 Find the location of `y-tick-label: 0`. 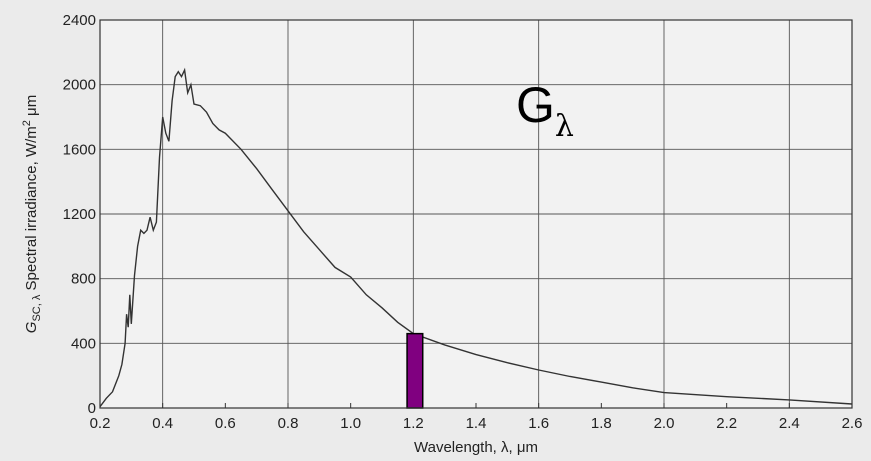

y-tick-label: 0 is located at coordinates (92, 408).